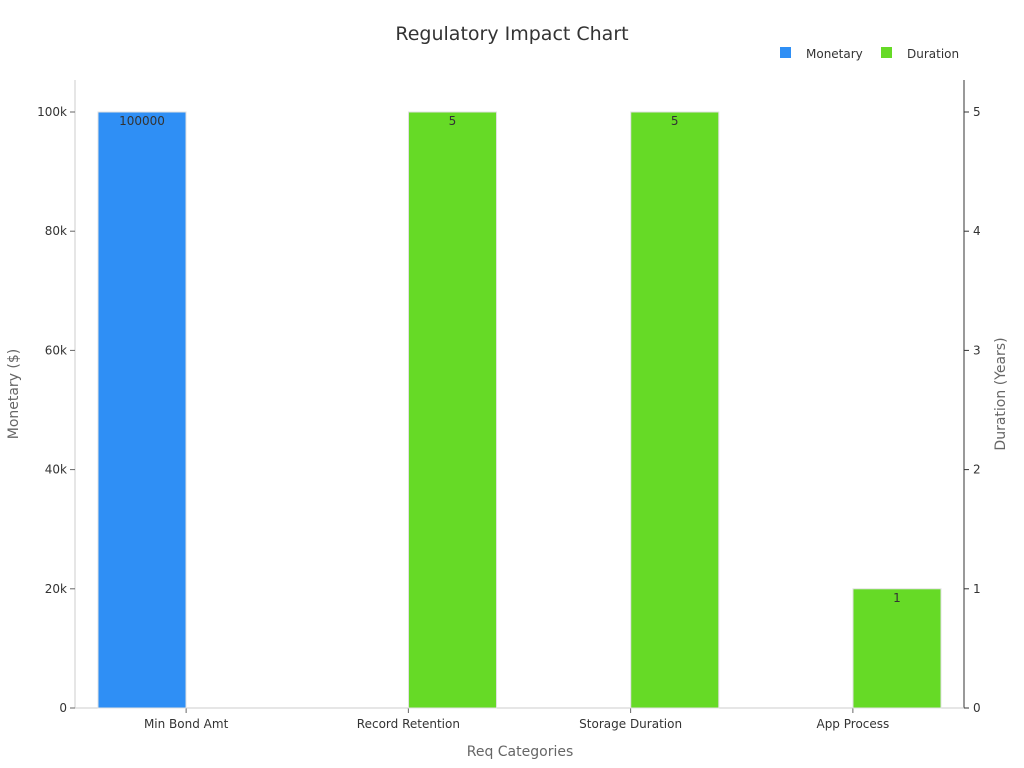 The image size is (1024, 768). I want to click on data-label: 100000, so click(142, 121).